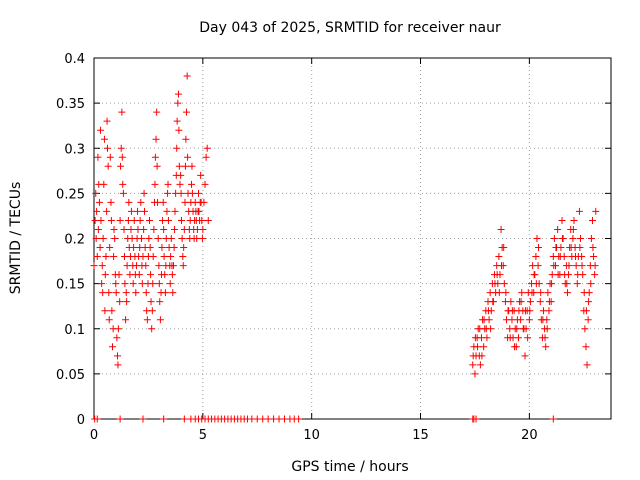 Image resolution: width=640 pixels, height=480 pixels. I want to click on y-tick-label: 0.25, so click(70, 194).